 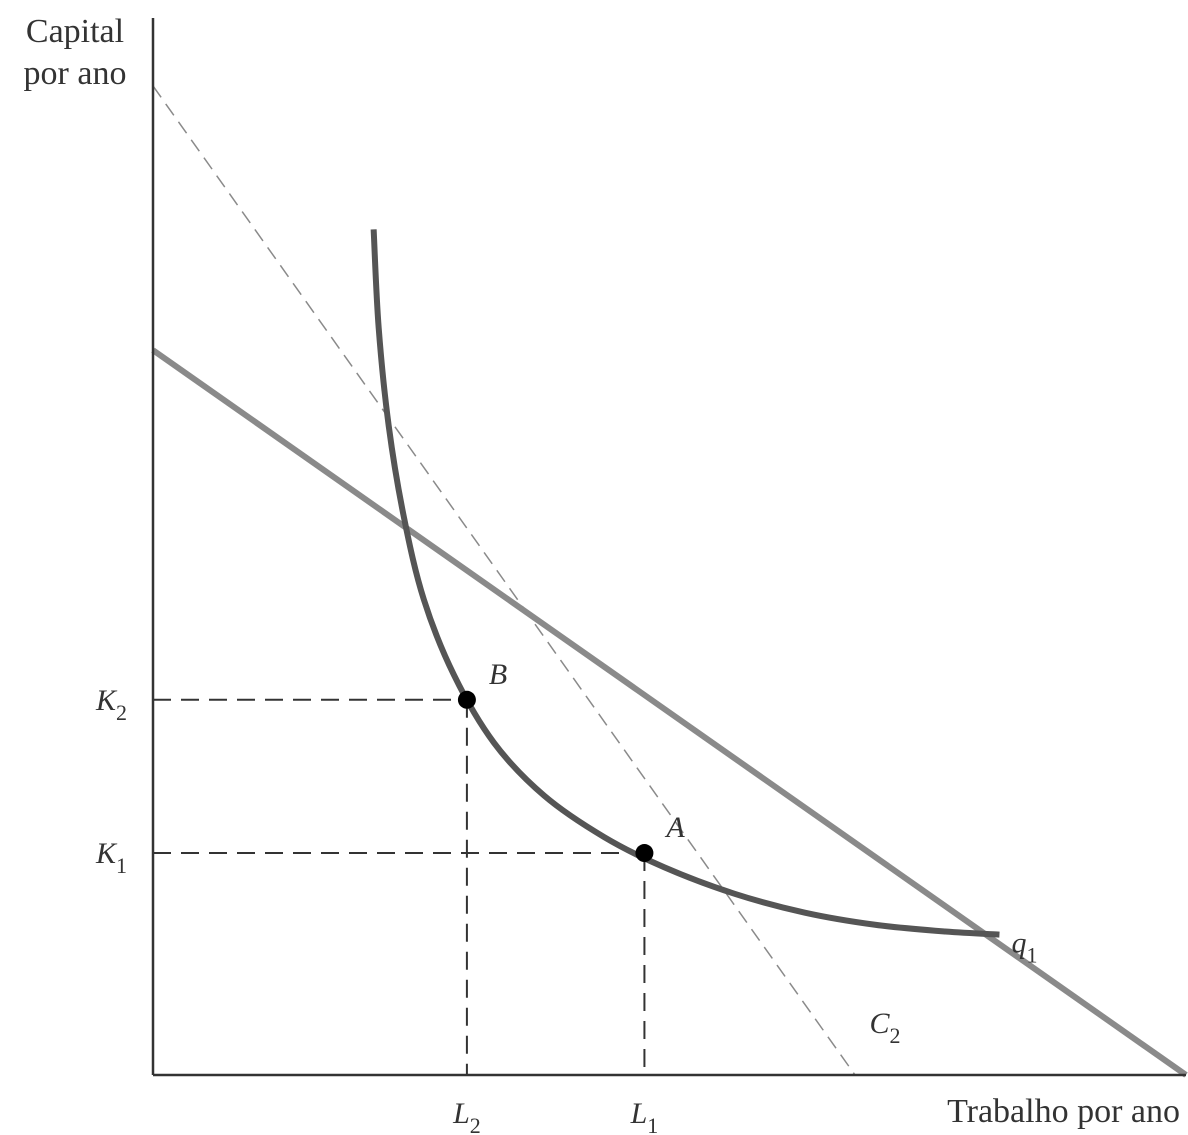 I want to click on y-tick-k1: K1, so click(x=111, y=857).